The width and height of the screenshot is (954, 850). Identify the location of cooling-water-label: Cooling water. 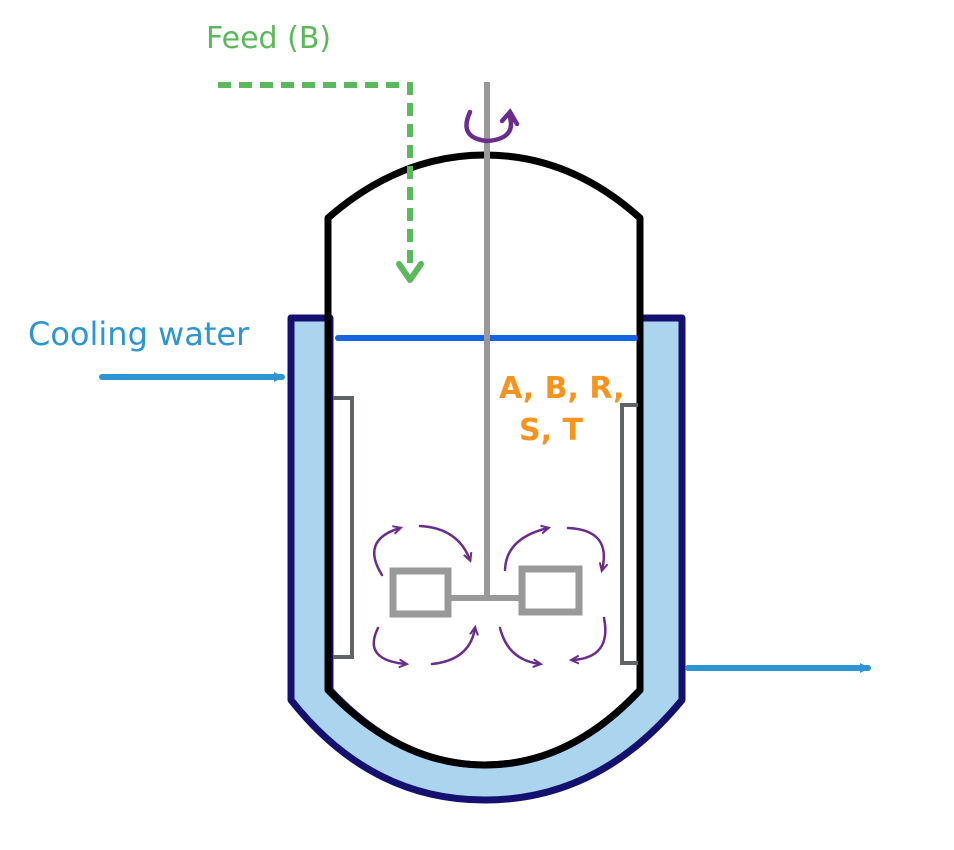
(139, 334).